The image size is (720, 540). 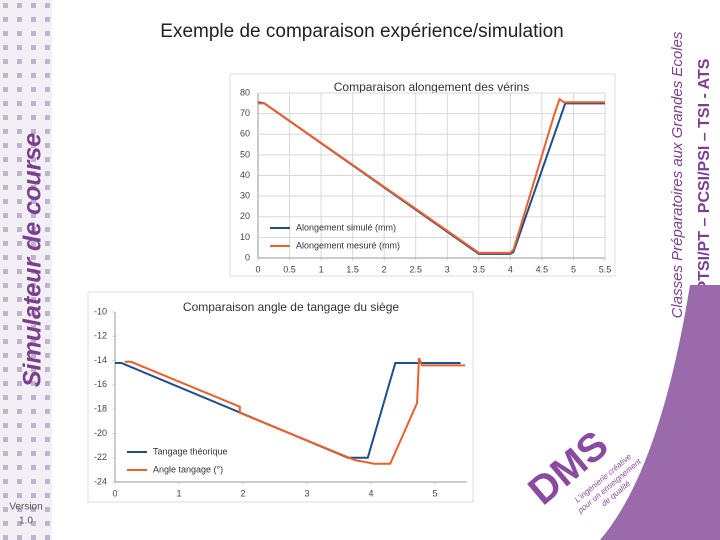 What do you see at coordinates (245, 134) in the screenshot?
I see `y-tick-label: 60` at bounding box center [245, 134].